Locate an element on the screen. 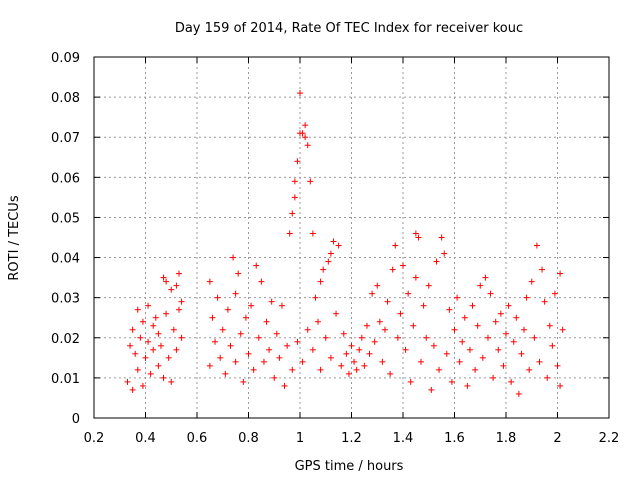  x-tick-label: 0.2 is located at coordinates (94, 438).